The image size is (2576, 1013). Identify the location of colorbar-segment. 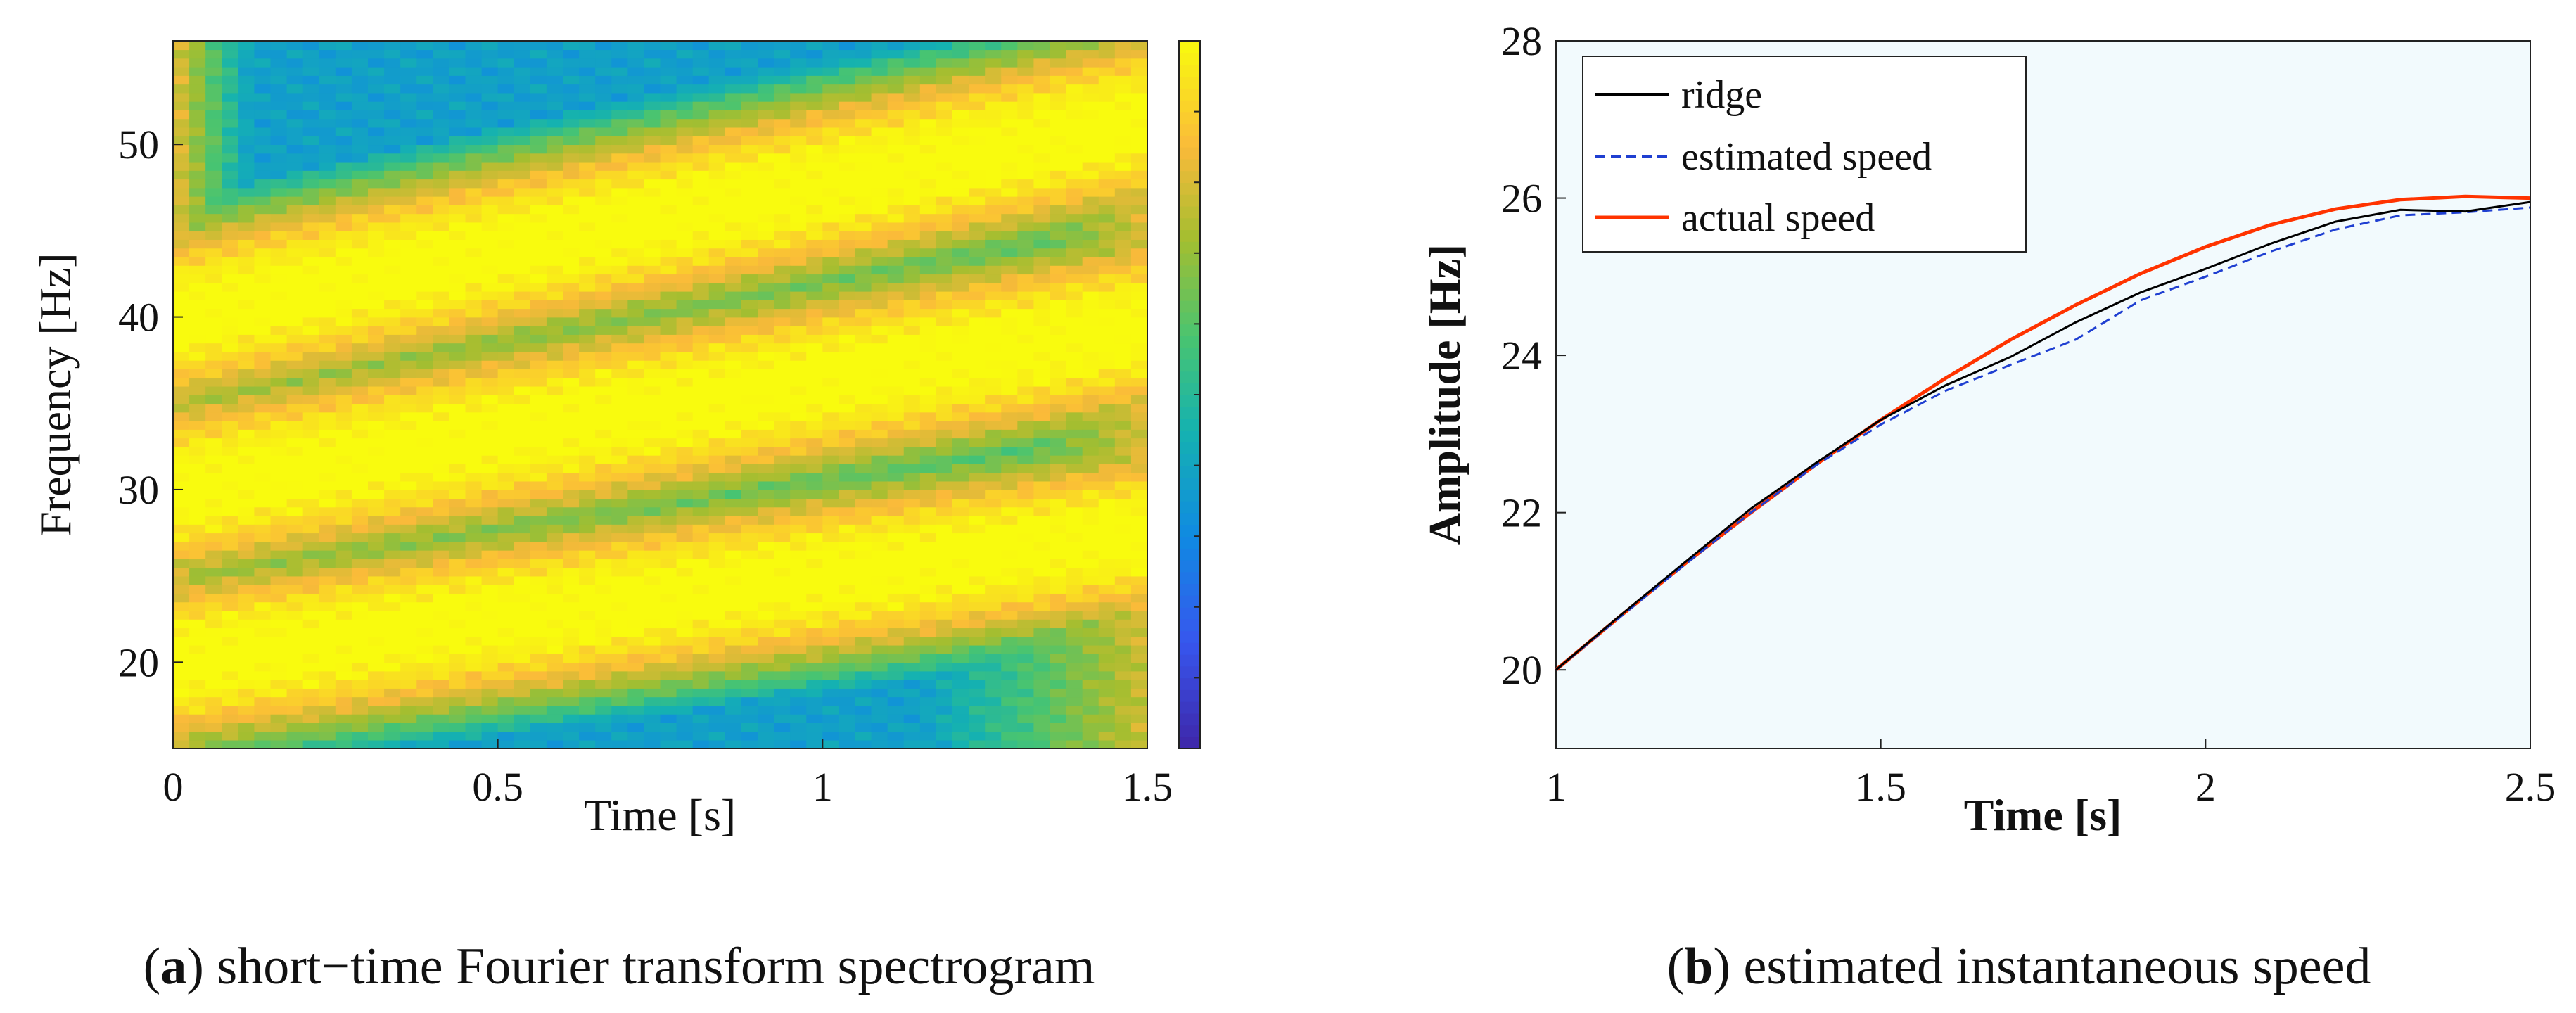
(1189, 518).